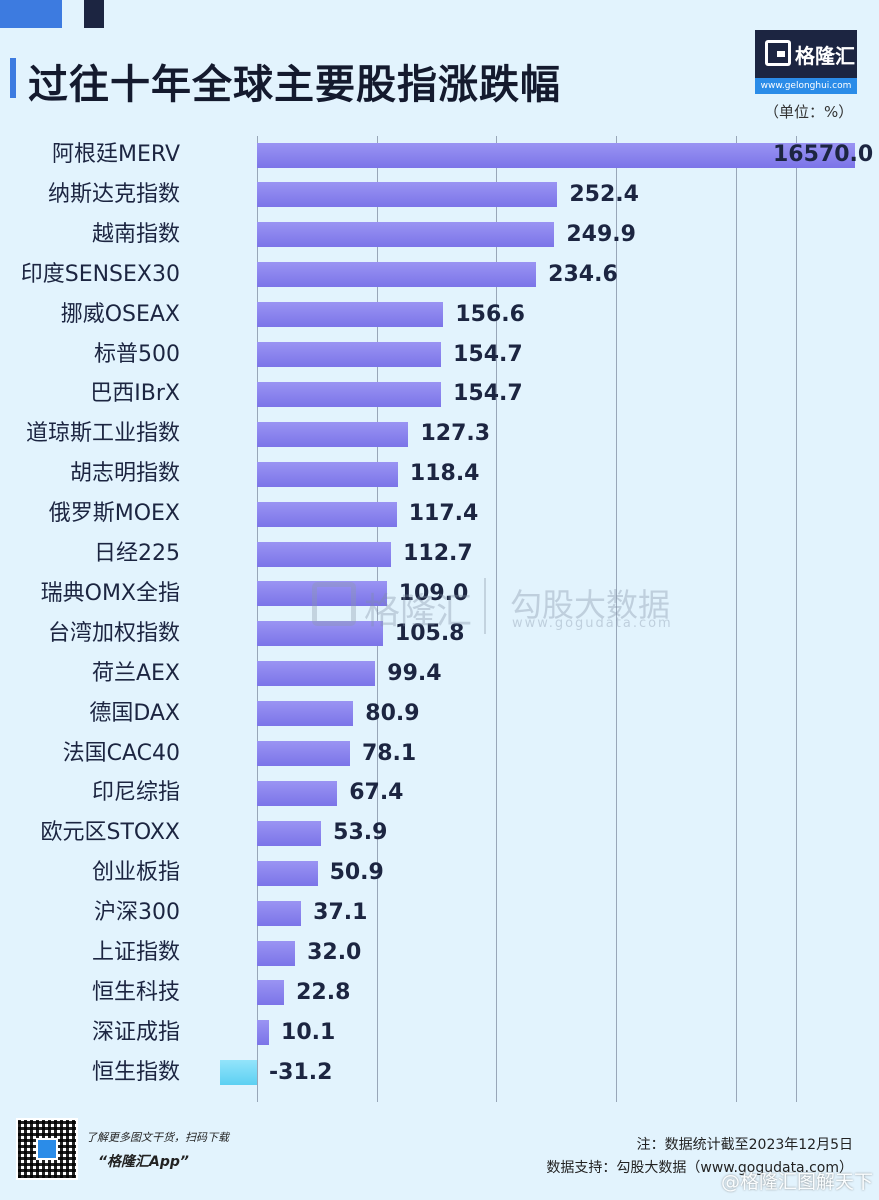 This screenshot has height=1200, width=879. I want to click on category-label: 瑞典OMX全指, so click(110, 593).